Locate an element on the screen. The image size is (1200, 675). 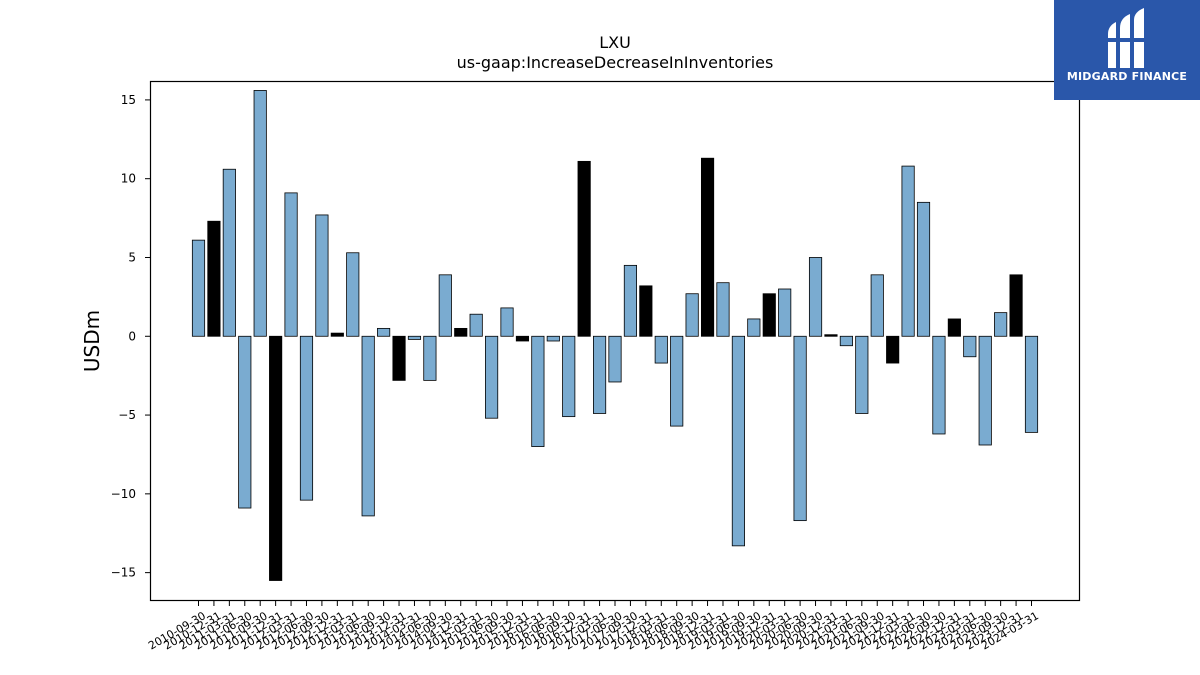
chart-title: LXU is located at coordinates (615, 42).